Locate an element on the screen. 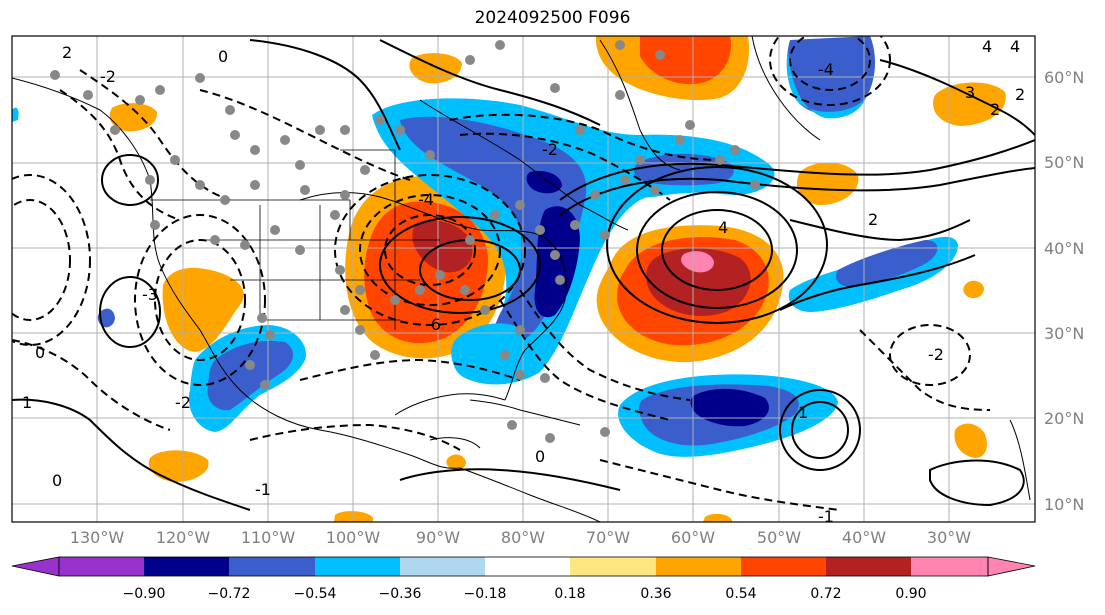 Image resolution: width=1105 pixels, height=615 pixels. anomaly-positive-bottom-right is located at coordinates (717, 517).